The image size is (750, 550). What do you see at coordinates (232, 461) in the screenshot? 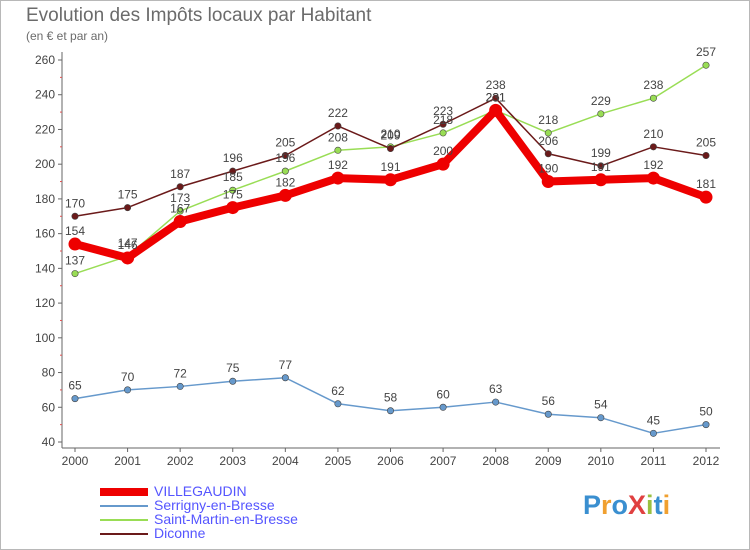
I see `x-tick-label: 2003` at bounding box center [232, 461].